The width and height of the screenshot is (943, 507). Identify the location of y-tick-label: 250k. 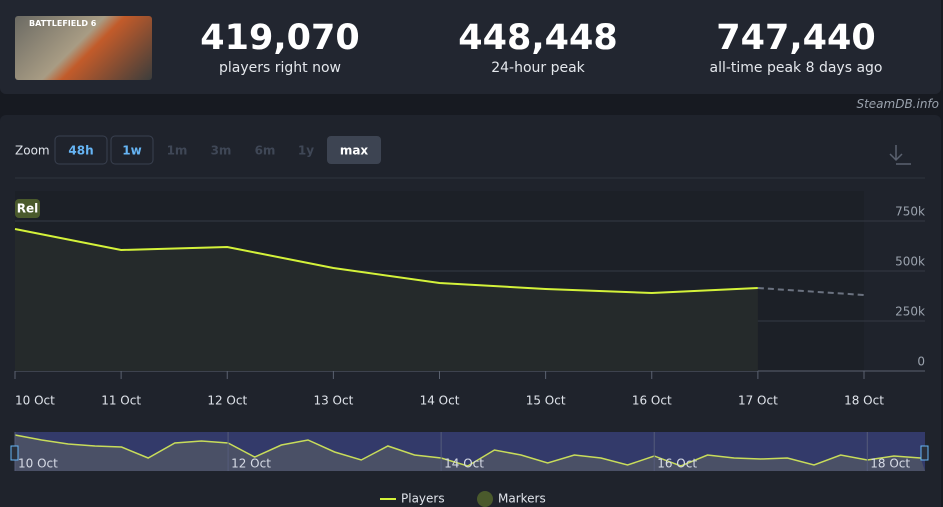
(910, 312).